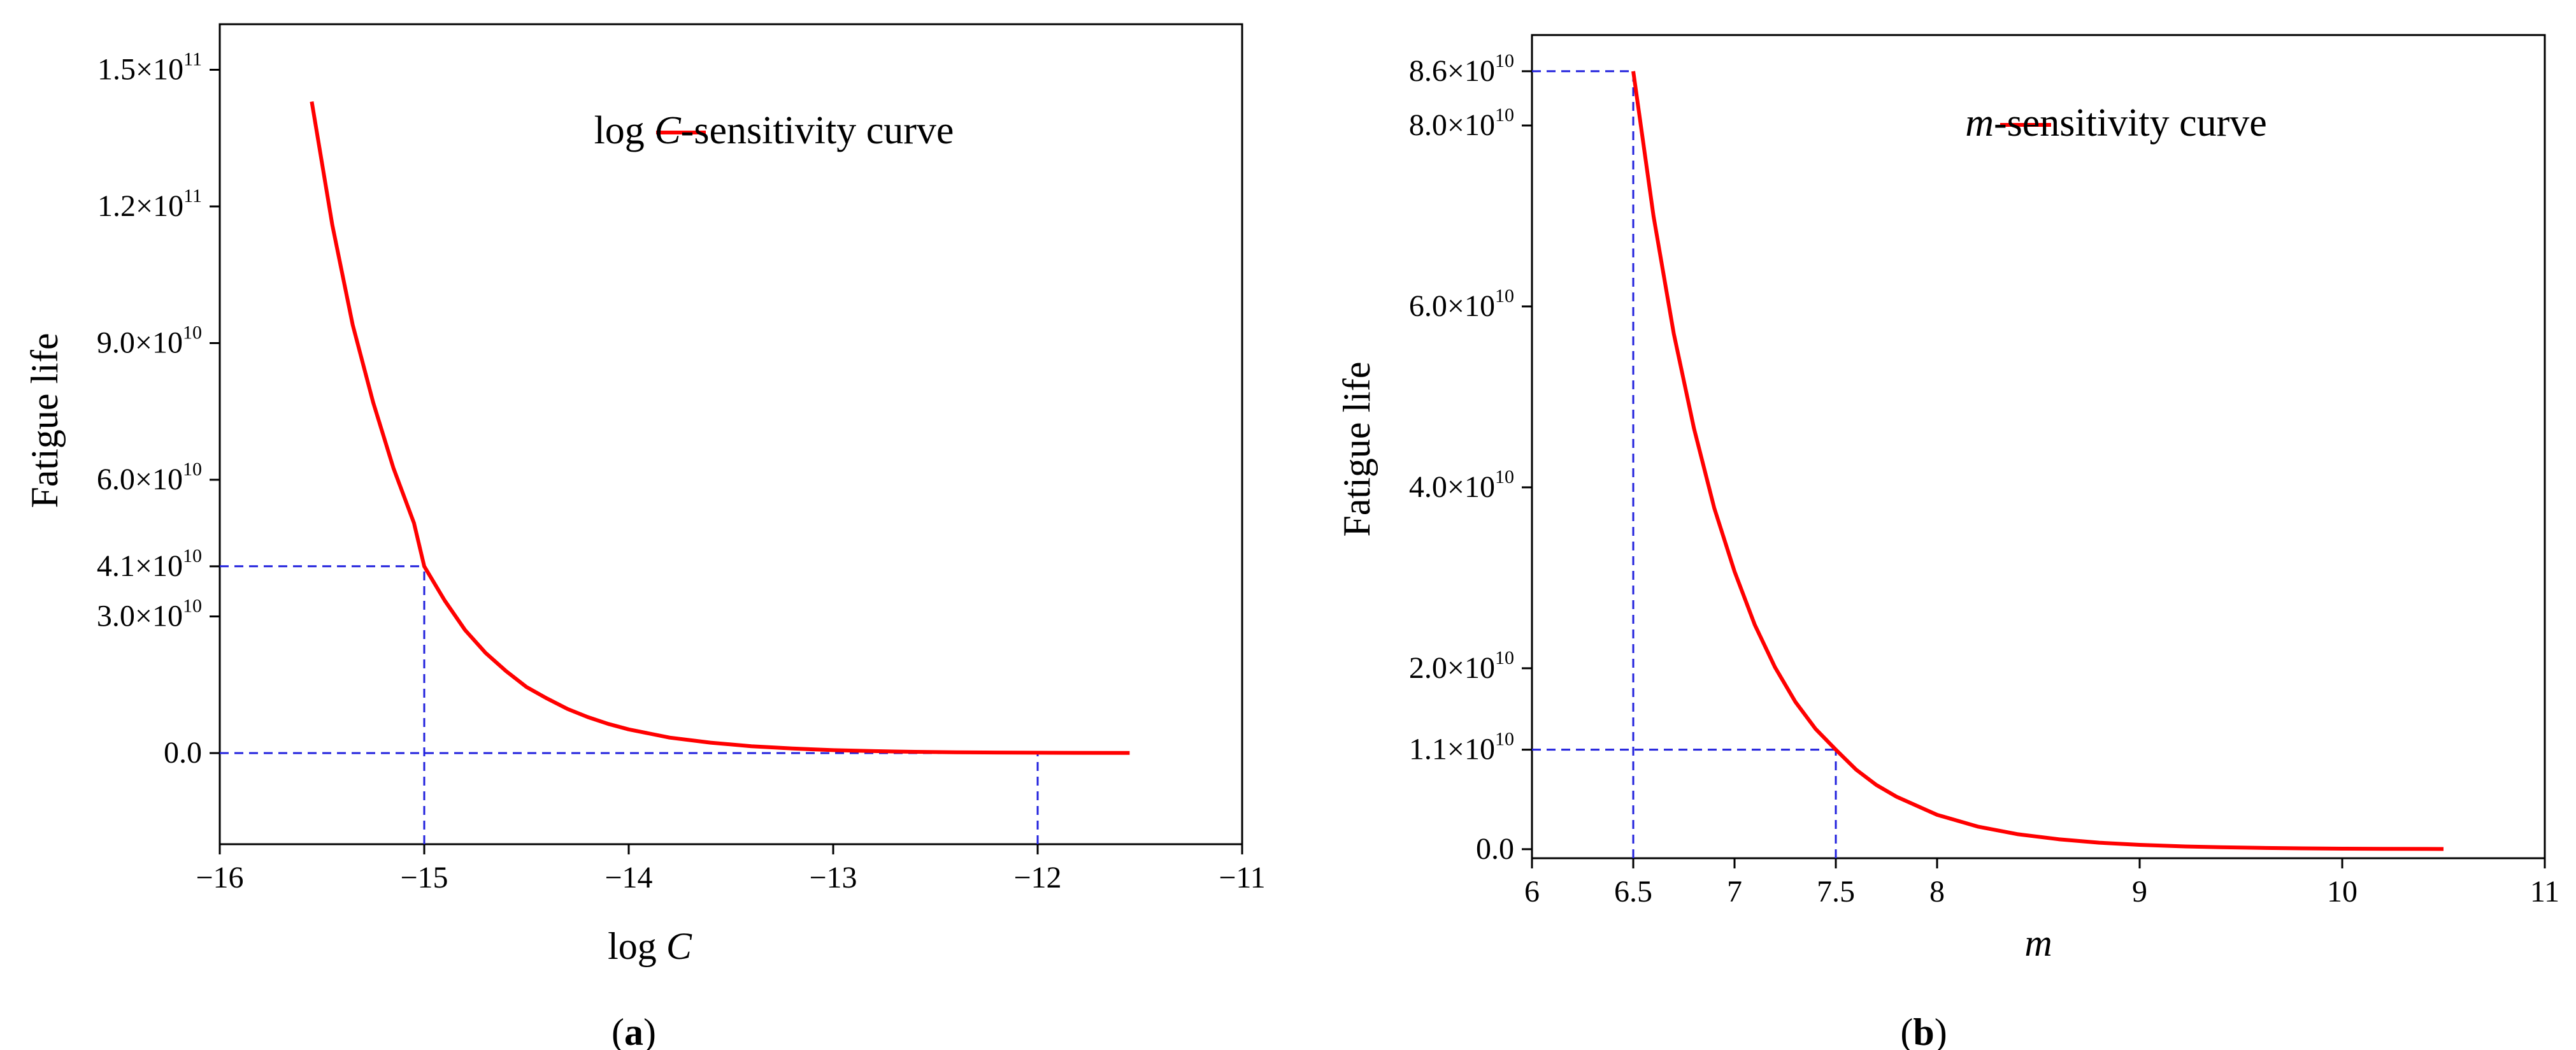 Image resolution: width=2576 pixels, height=1050 pixels. What do you see at coordinates (1462, 747) in the screenshot?
I see `y-tick-label: 1.1×10¹⁰` at bounding box center [1462, 747].